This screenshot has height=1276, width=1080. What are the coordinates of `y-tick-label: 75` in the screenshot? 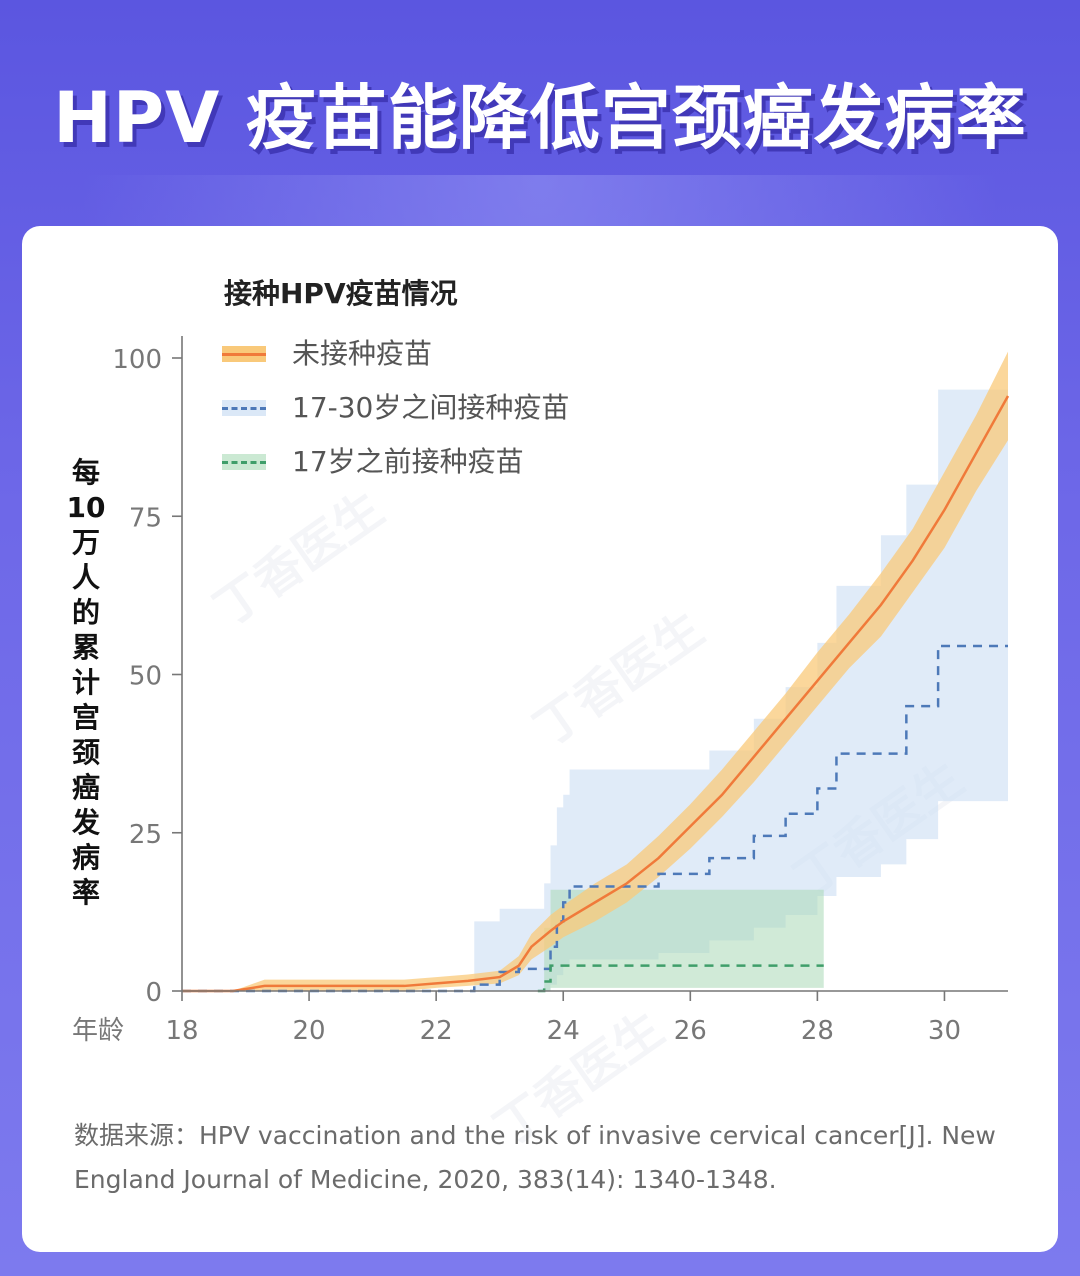 It's located at (145, 518).